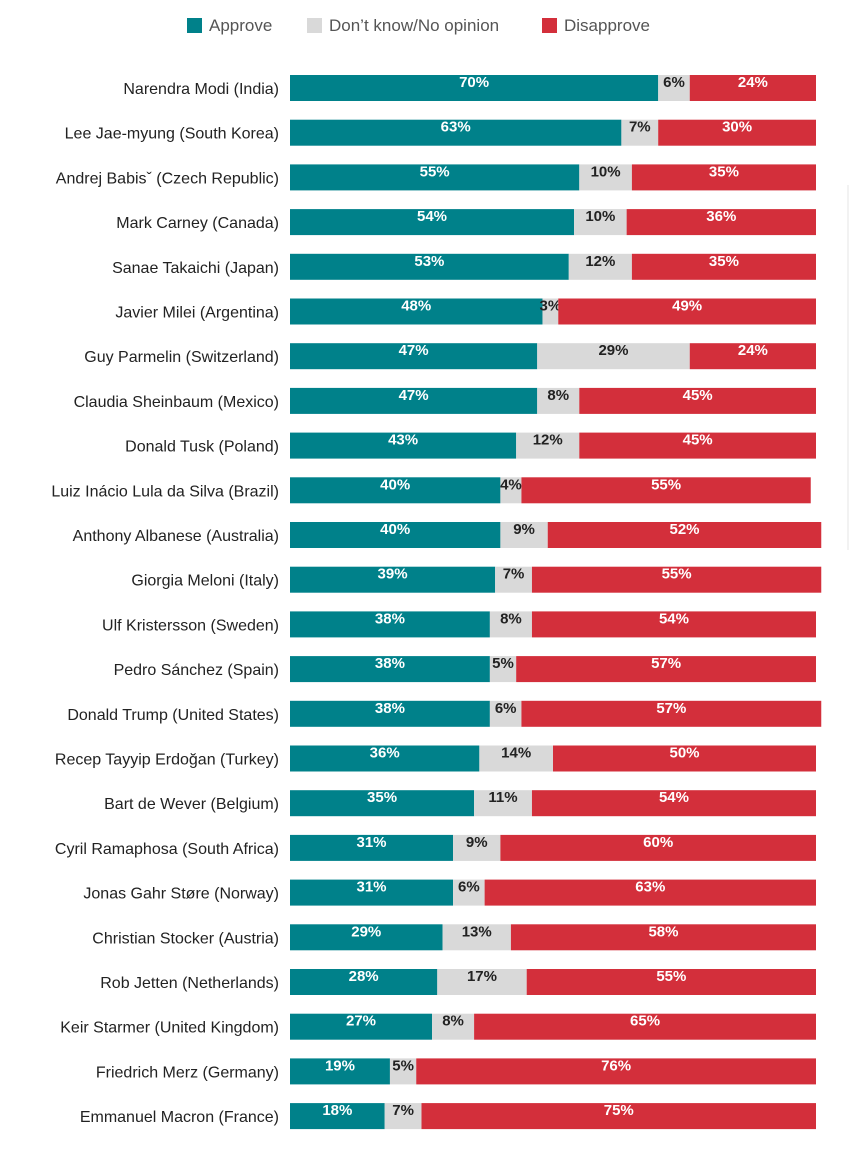 The height and width of the screenshot is (1160, 850). I want to click on disapprove-value-label: 49%, so click(687, 306).